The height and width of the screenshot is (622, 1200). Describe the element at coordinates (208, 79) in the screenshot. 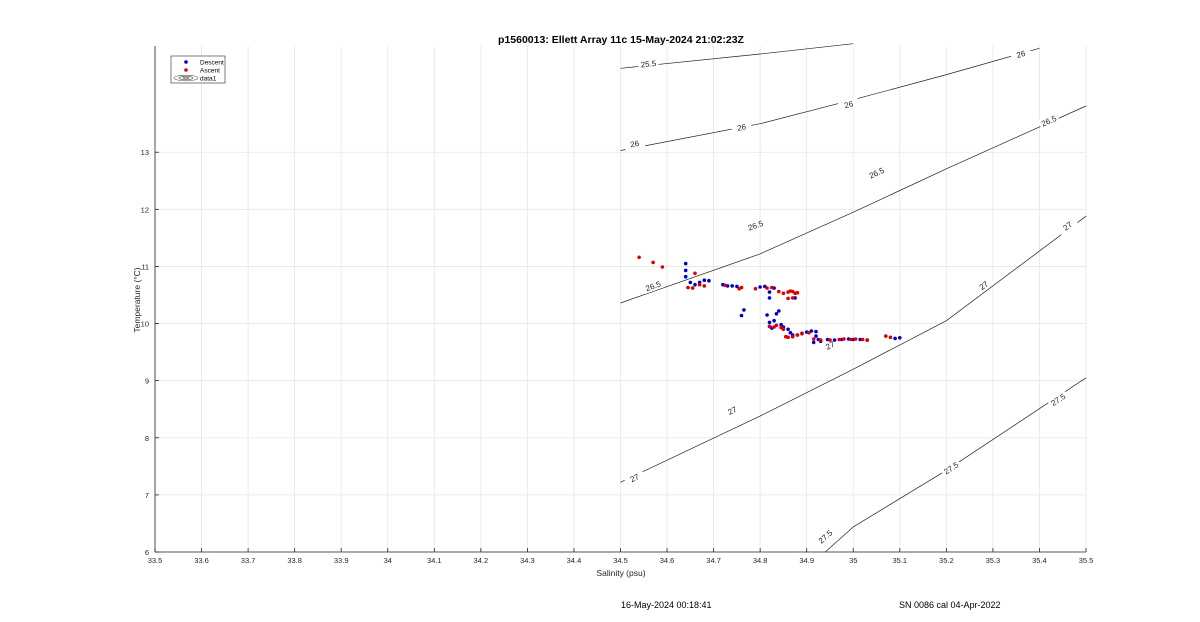

I see `legend-label: data1` at that location.